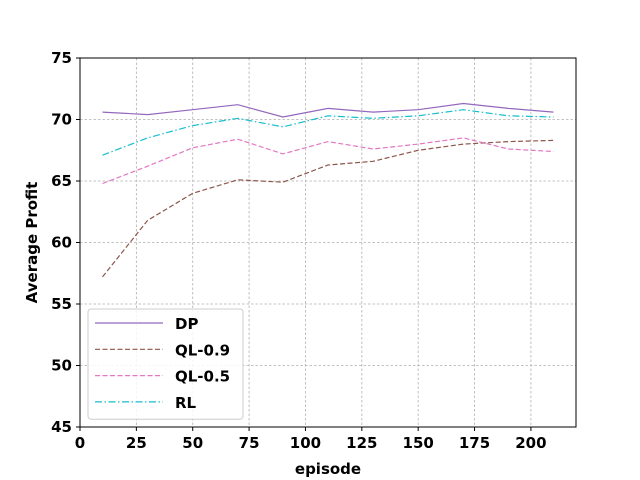  What do you see at coordinates (192, 443) in the screenshot?
I see `x-tick-label: 50` at bounding box center [192, 443].